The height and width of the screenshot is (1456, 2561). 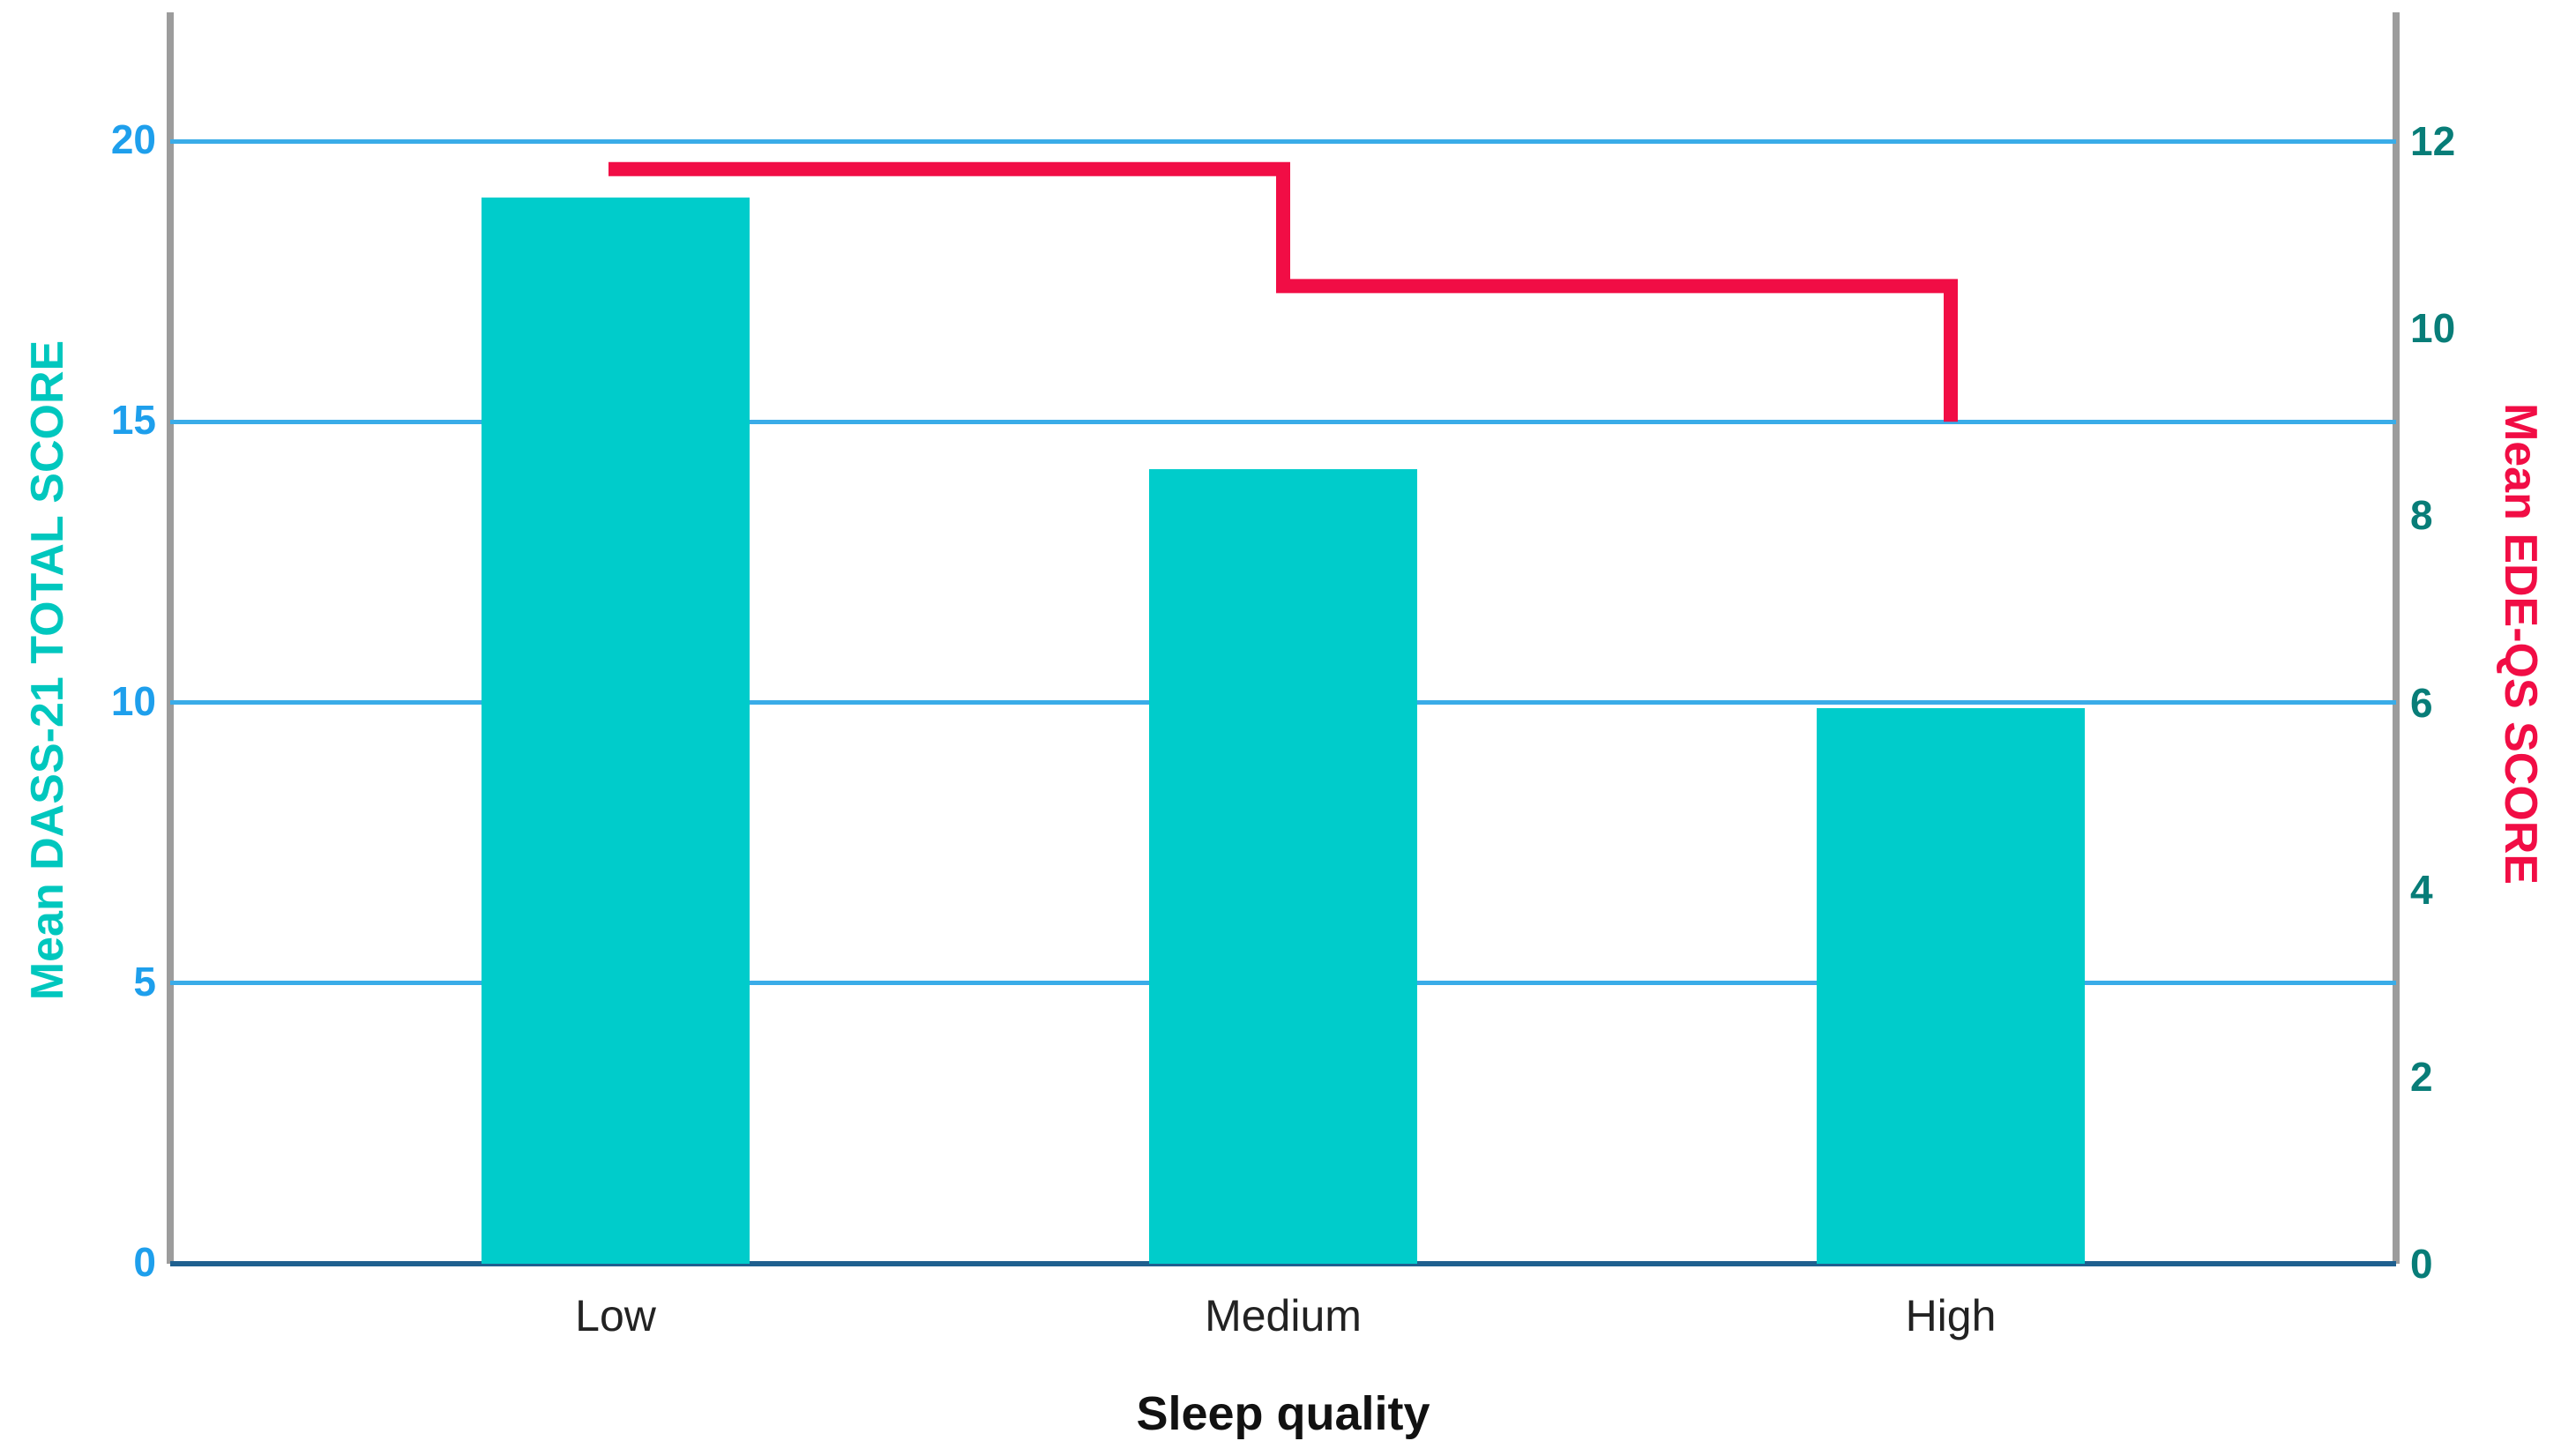 What do you see at coordinates (2421, 702) in the screenshot?
I see `right-tick-6: 6` at bounding box center [2421, 702].